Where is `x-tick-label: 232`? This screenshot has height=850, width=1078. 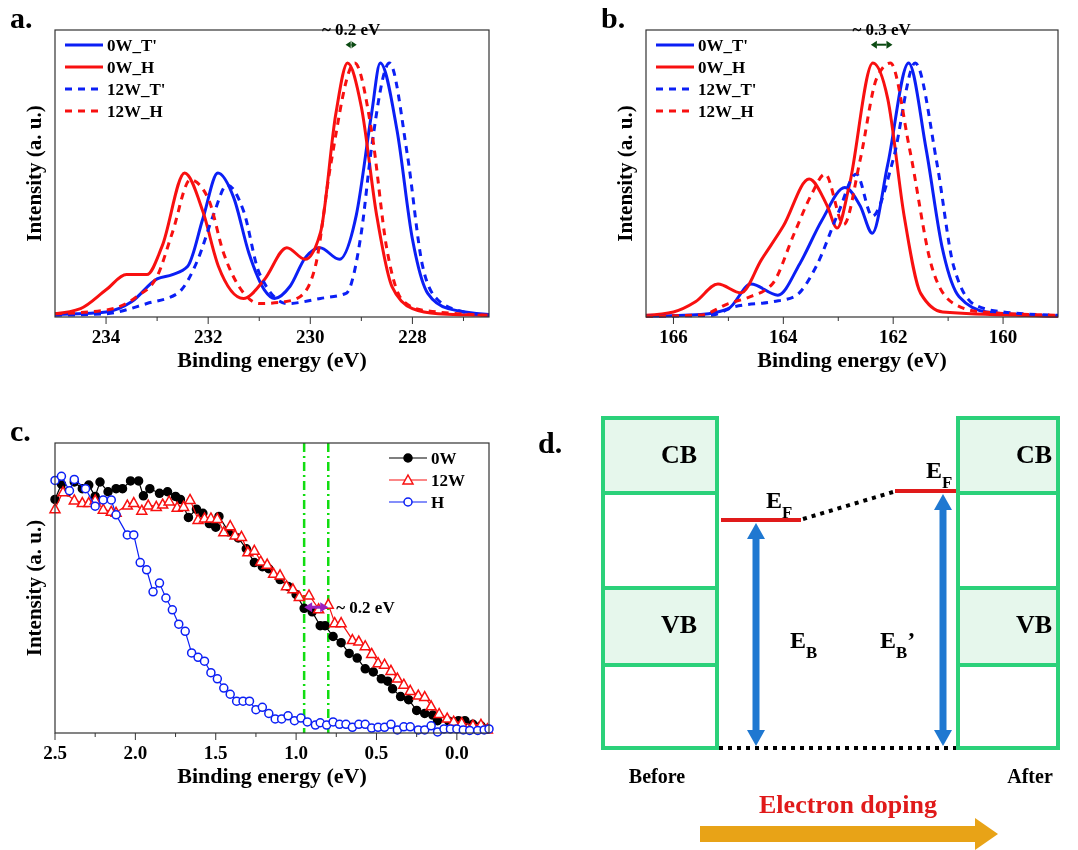
x-tick-label: 232 is located at coordinates (208, 336).